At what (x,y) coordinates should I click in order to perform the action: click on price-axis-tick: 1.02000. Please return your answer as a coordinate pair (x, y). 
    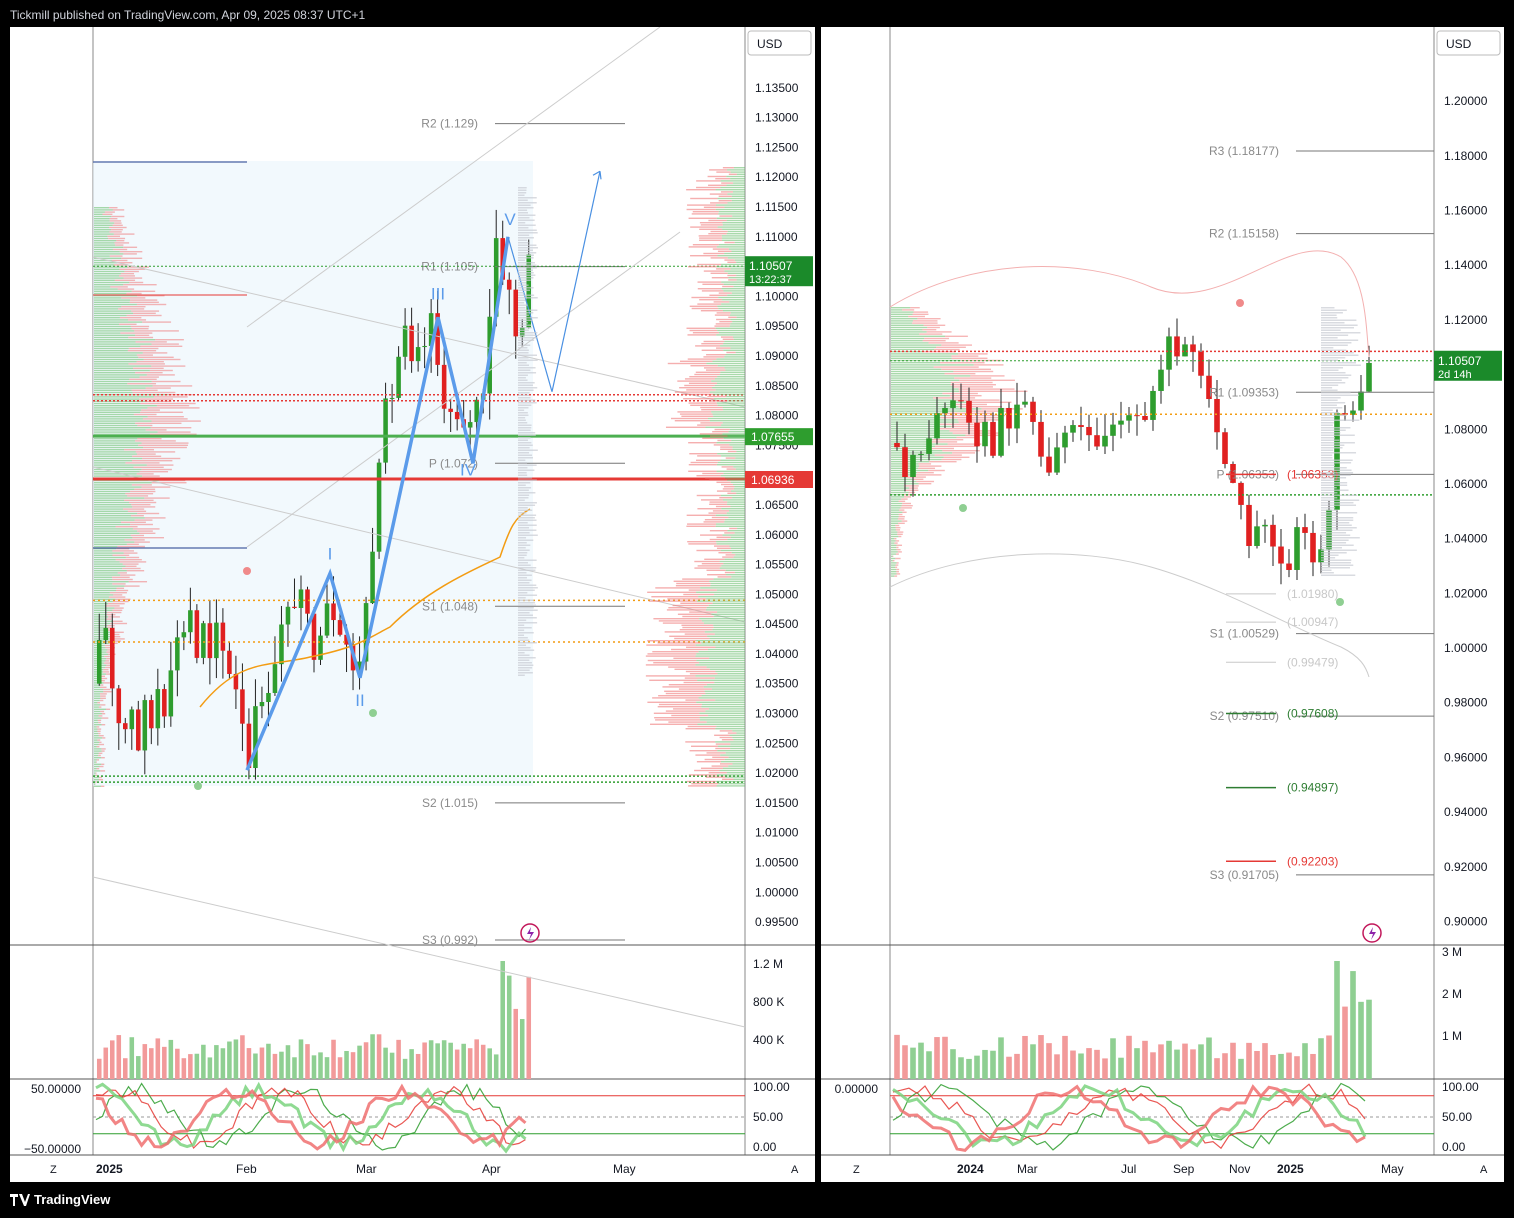
    Looking at the image, I should click on (1466, 593).